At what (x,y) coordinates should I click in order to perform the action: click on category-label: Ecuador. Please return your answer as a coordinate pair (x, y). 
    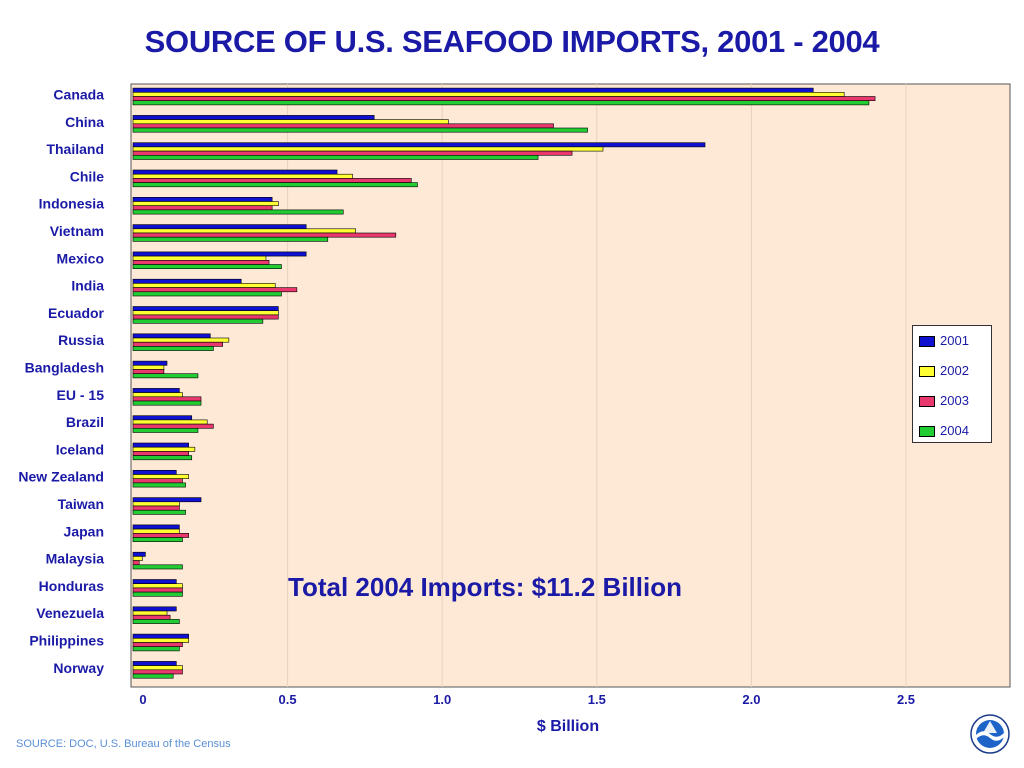
    Looking at the image, I should click on (76, 313).